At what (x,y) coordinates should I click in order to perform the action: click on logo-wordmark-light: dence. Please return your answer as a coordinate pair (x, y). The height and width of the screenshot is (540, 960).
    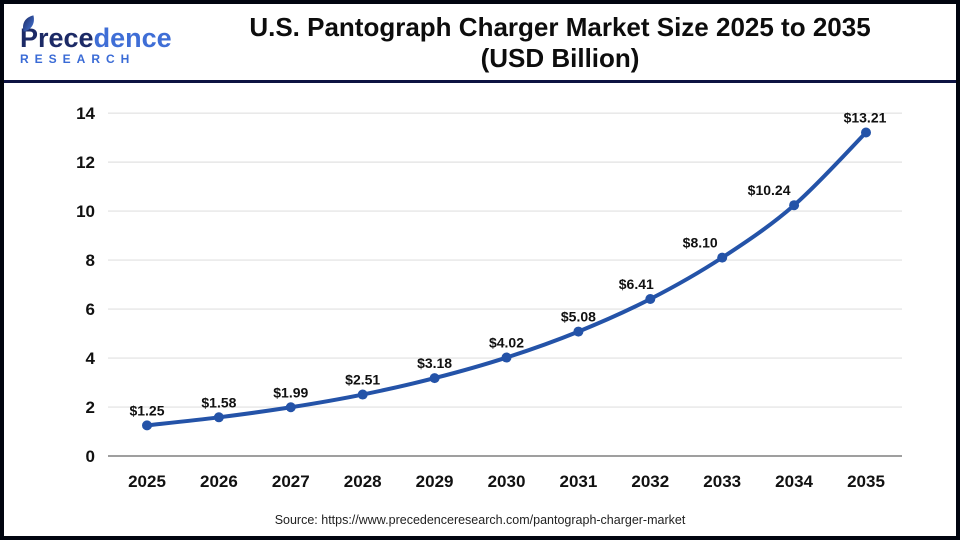
    Looking at the image, I should click on (132, 37).